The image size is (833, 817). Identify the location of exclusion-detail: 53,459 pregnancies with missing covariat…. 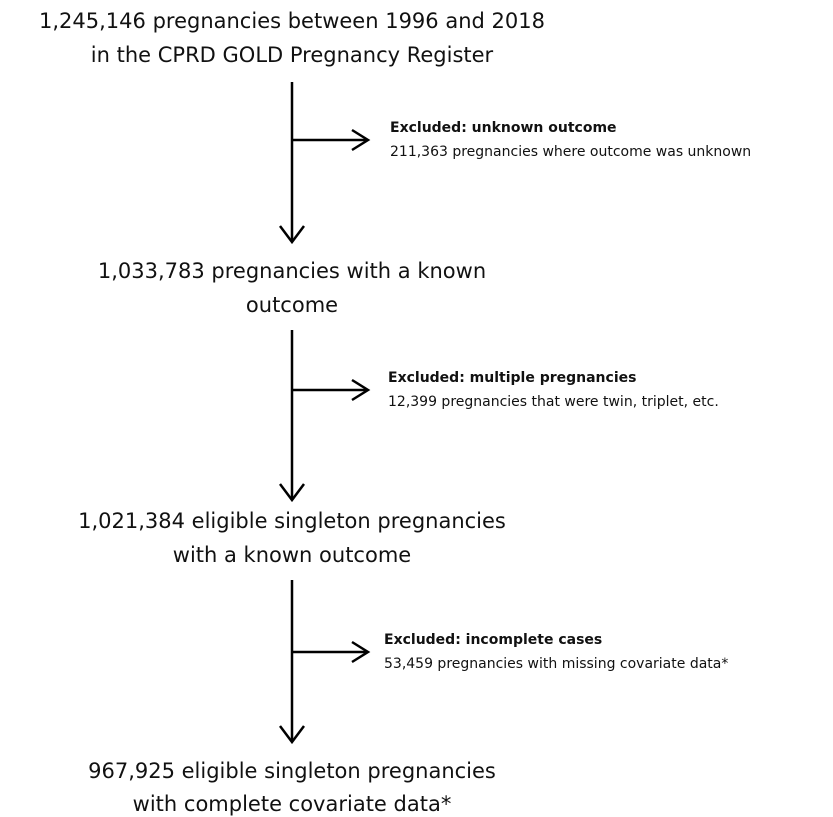
(556, 664).